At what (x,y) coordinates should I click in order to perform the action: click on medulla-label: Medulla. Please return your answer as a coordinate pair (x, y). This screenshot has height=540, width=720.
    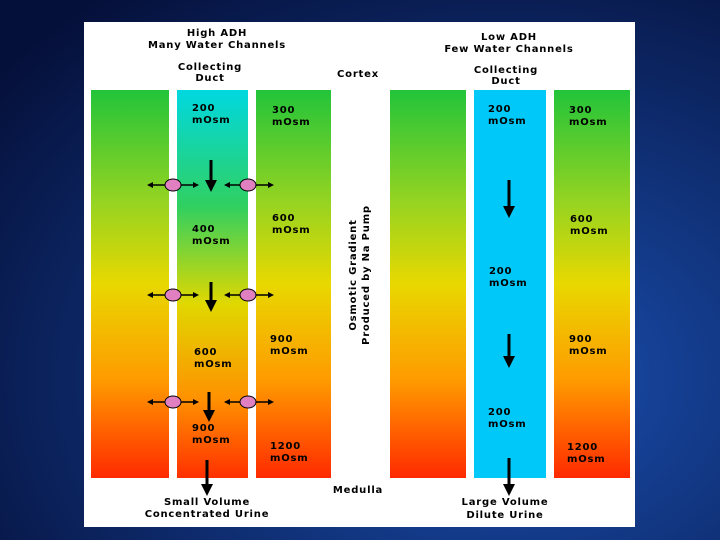
    Looking at the image, I should click on (358, 490).